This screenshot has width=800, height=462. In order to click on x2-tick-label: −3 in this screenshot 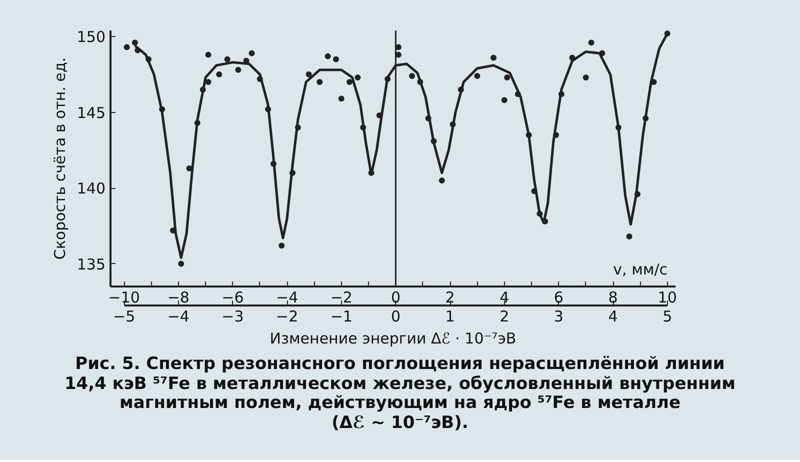, I will do `click(233, 317)`.